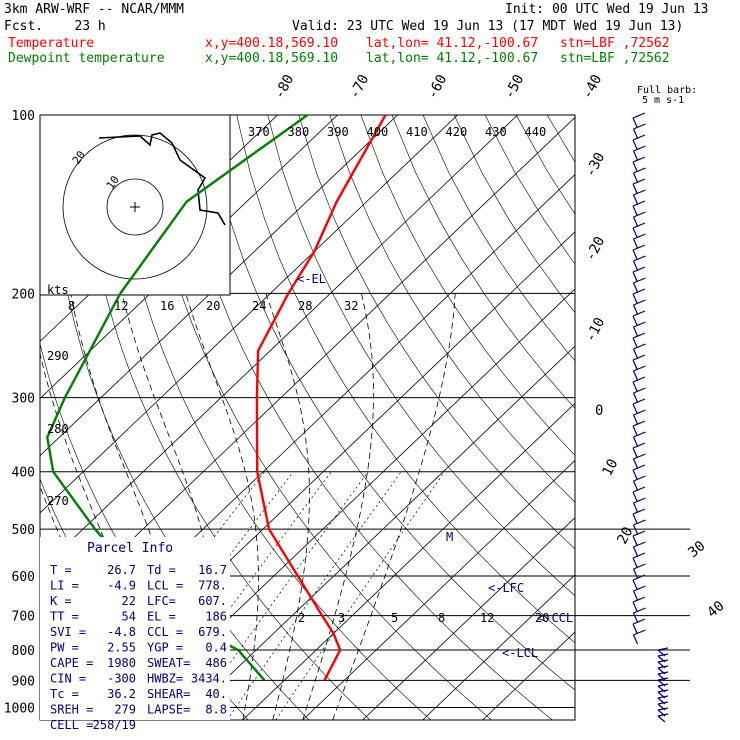  Describe the element at coordinates (165, 648) in the screenshot. I see `parcel-key: YGP =` at that location.